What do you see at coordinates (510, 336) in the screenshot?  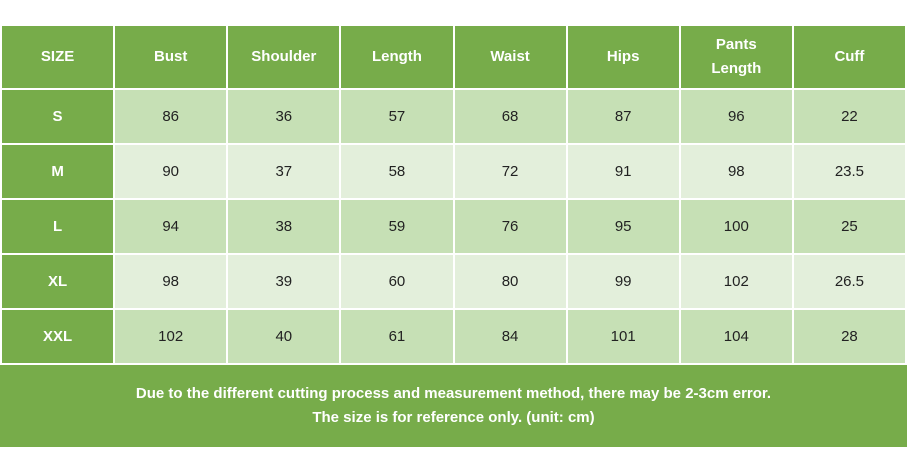 I see `measurement-cell: 84` at bounding box center [510, 336].